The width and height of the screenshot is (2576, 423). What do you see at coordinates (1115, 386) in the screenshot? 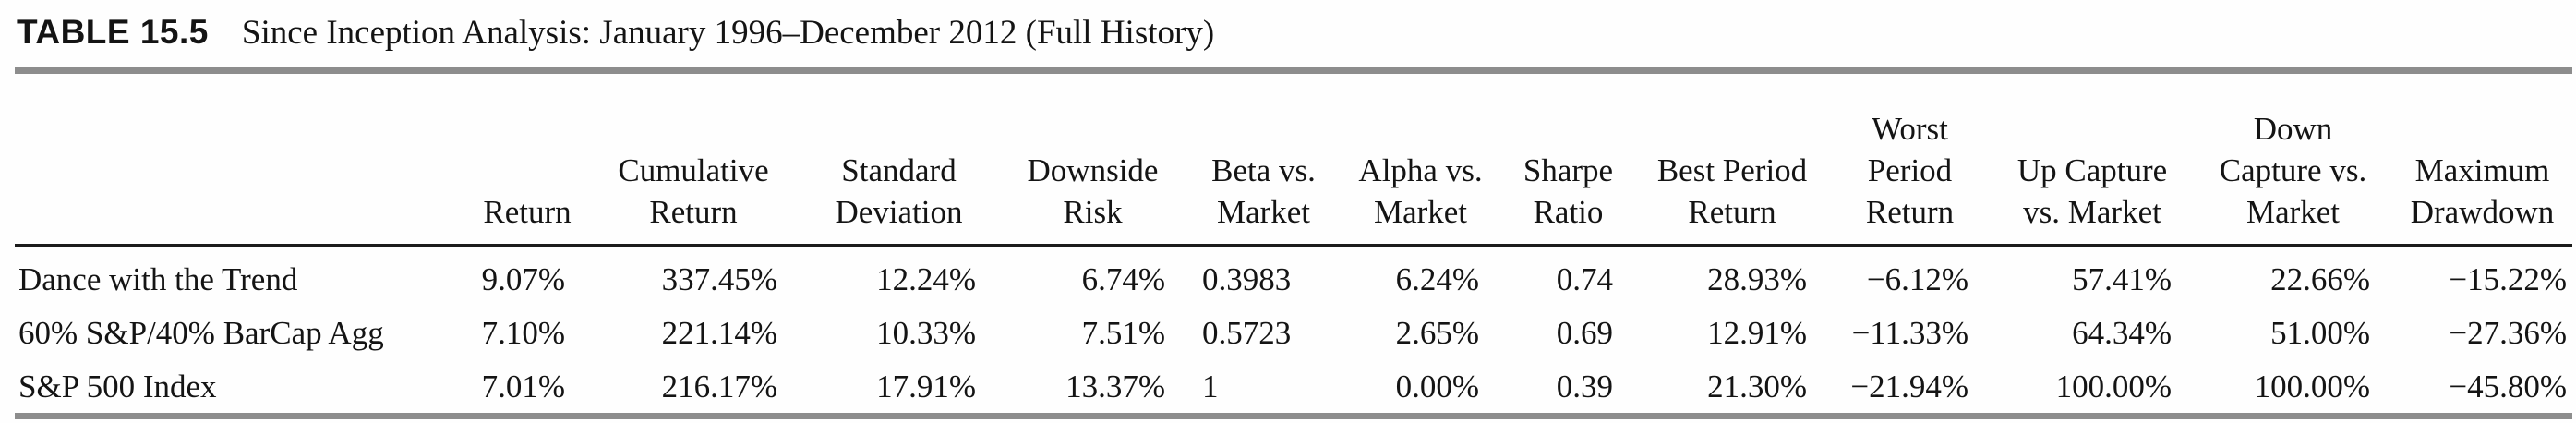
I see `table-cell: 13.37%` at bounding box center [1115, 386].